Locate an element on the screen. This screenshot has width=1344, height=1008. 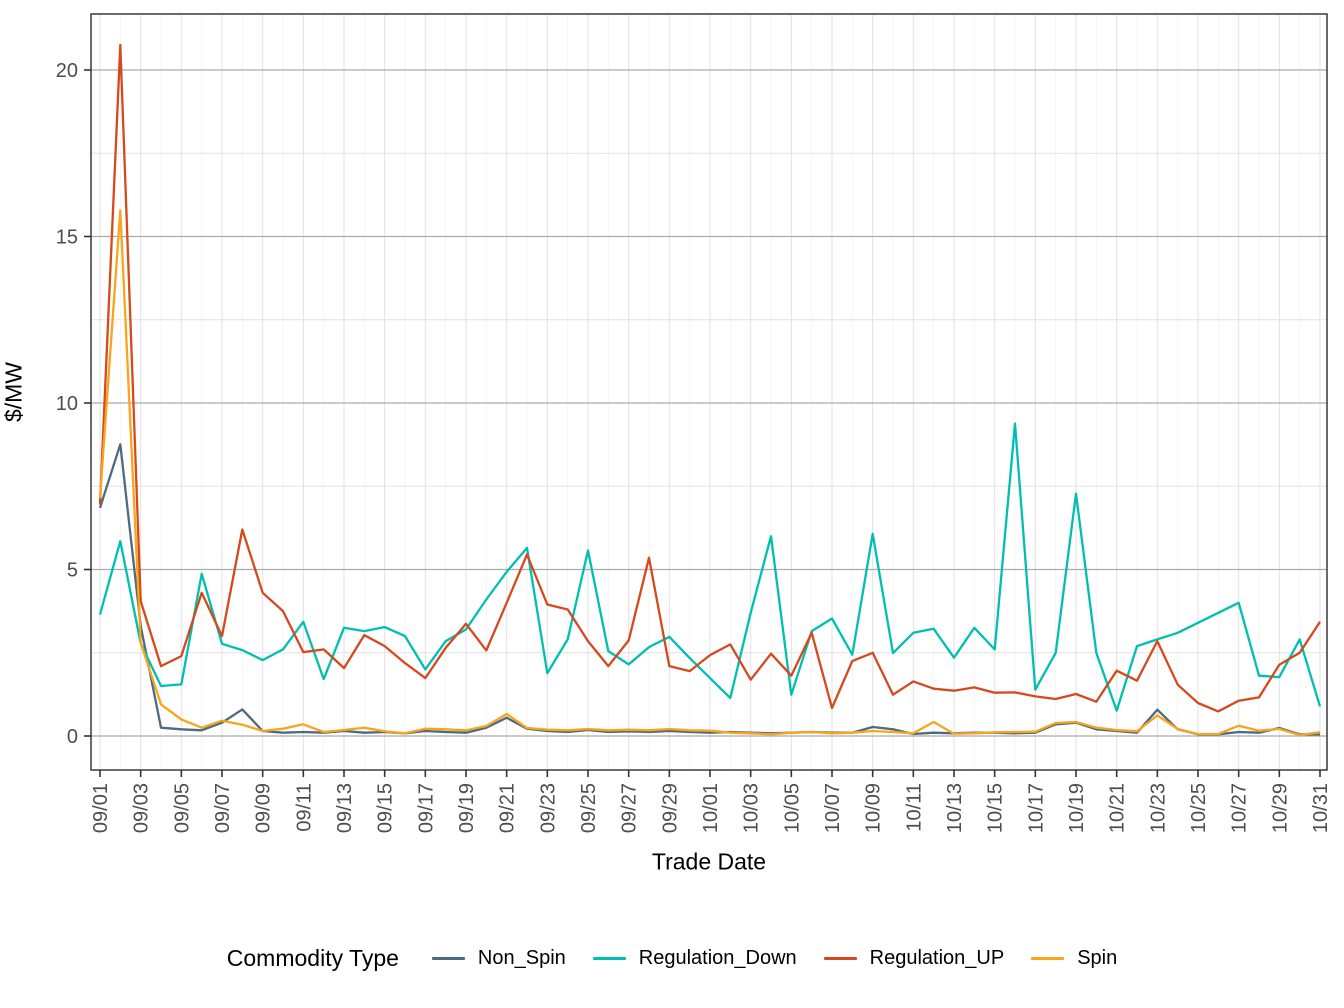
y-tick-label: 10 is located at coordinates (67, 404).